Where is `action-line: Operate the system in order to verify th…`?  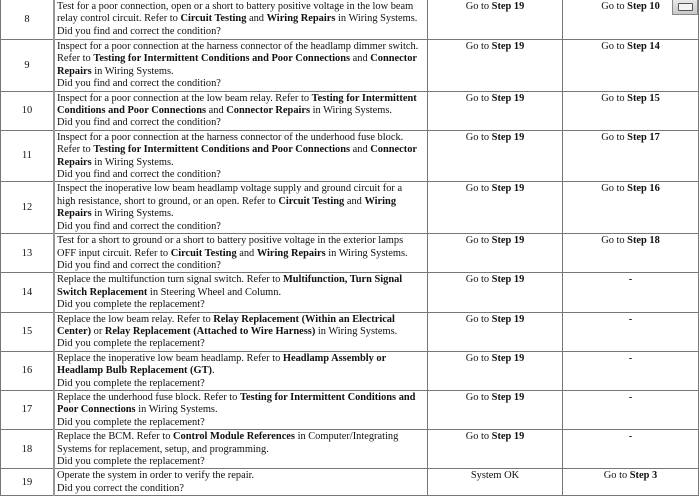 action-line: Operate the system in order to verify th… is located at coordinates (241, 476).